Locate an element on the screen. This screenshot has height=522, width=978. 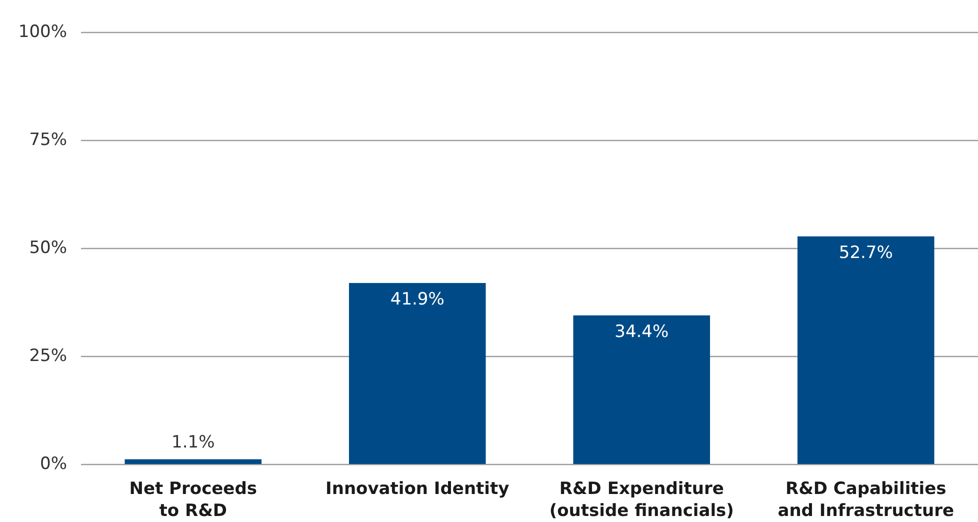
y-tick-label: 100% is located at coordinates (42, 32).